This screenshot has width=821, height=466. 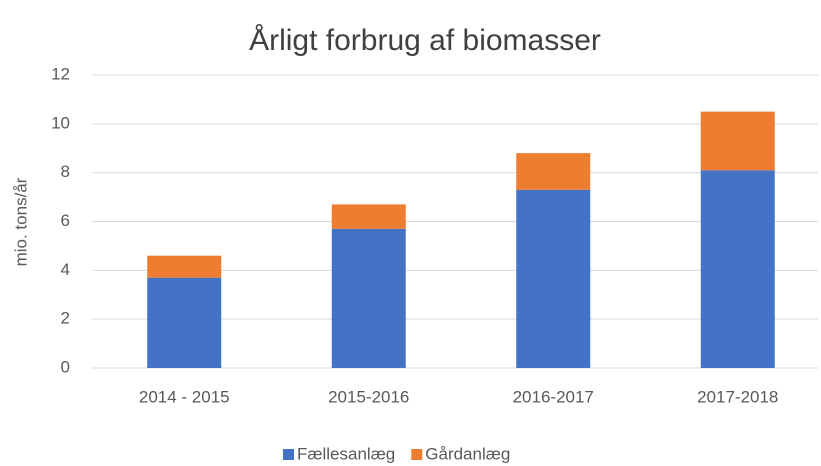 I want to click on x-tick-label: 2014 - 2015, so click(x=184, y=396).